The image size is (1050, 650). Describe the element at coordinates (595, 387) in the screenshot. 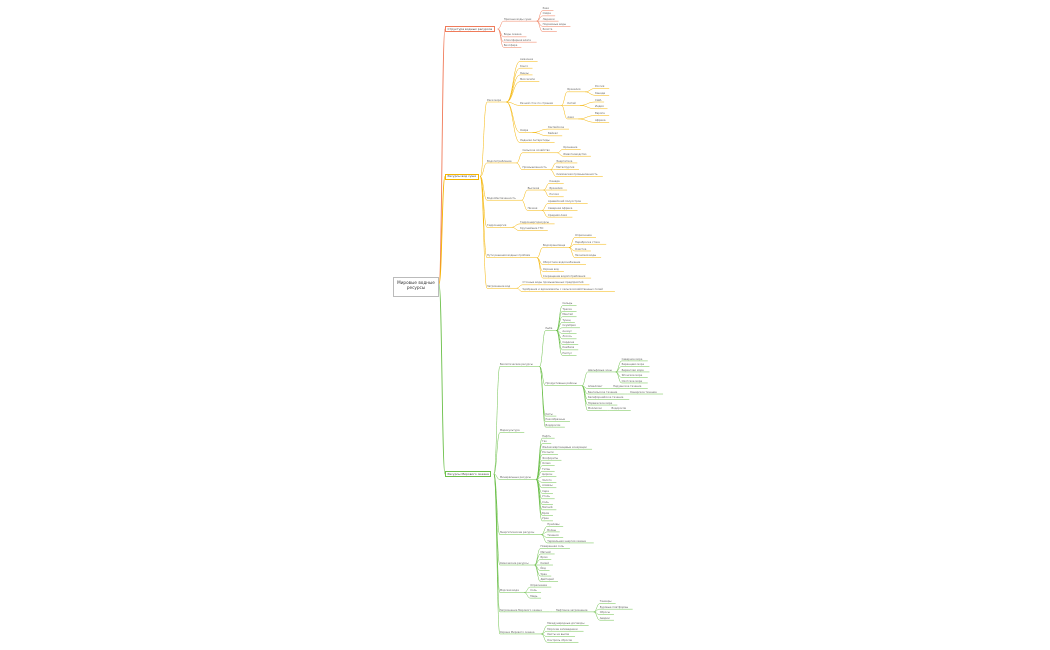

I see `topic-node: Апвеллинг` at that location.